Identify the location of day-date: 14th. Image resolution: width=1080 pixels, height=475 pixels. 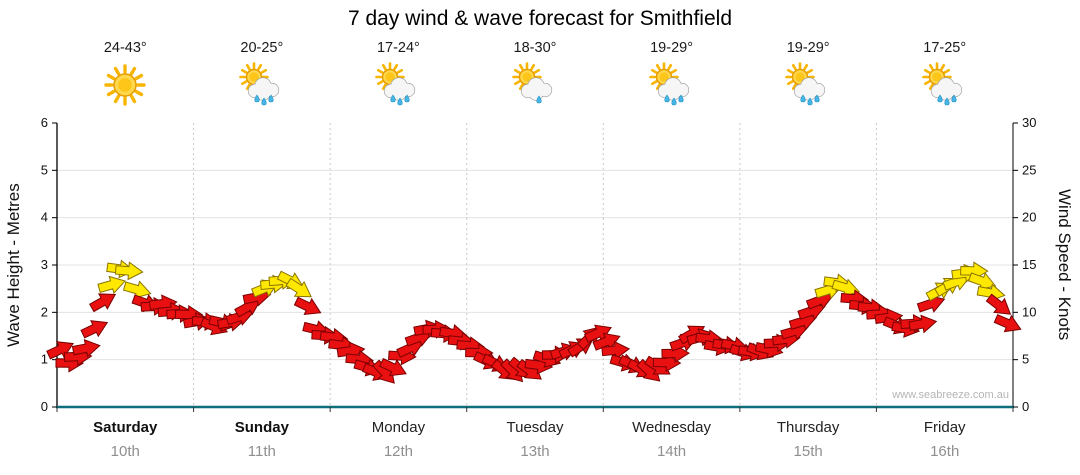
(671, 451).